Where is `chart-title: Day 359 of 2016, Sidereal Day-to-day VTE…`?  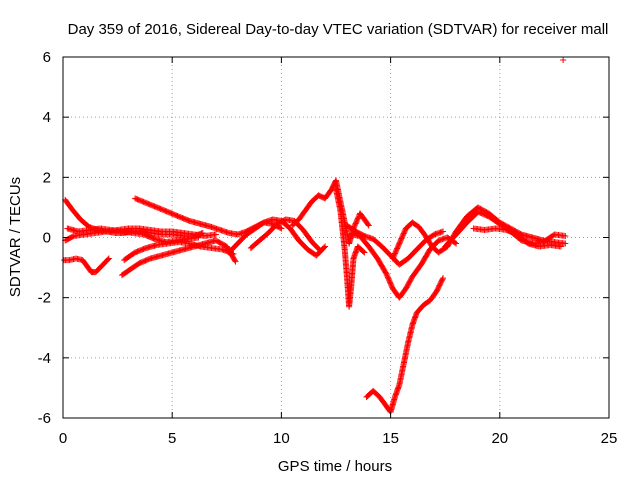
chart-title: Day 359 of 2016, Sidereal Day-to-day VTE… is located at coordinates (338, 29).